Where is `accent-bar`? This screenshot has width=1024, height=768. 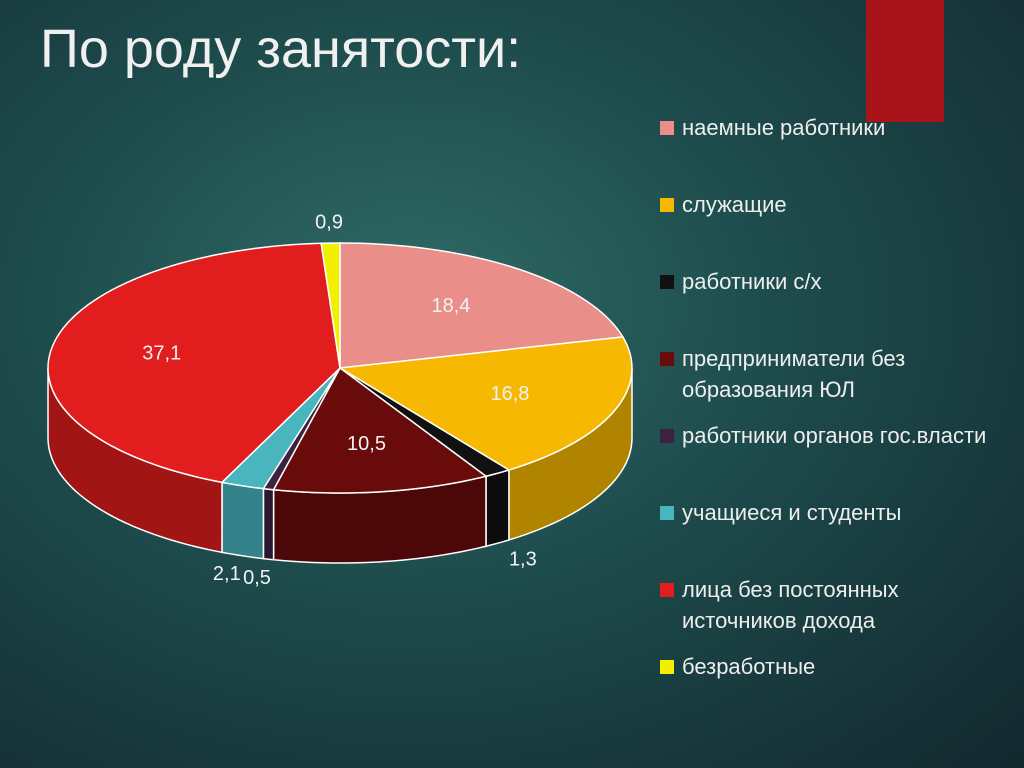
accent-bar is located at coordinates (905, 61).